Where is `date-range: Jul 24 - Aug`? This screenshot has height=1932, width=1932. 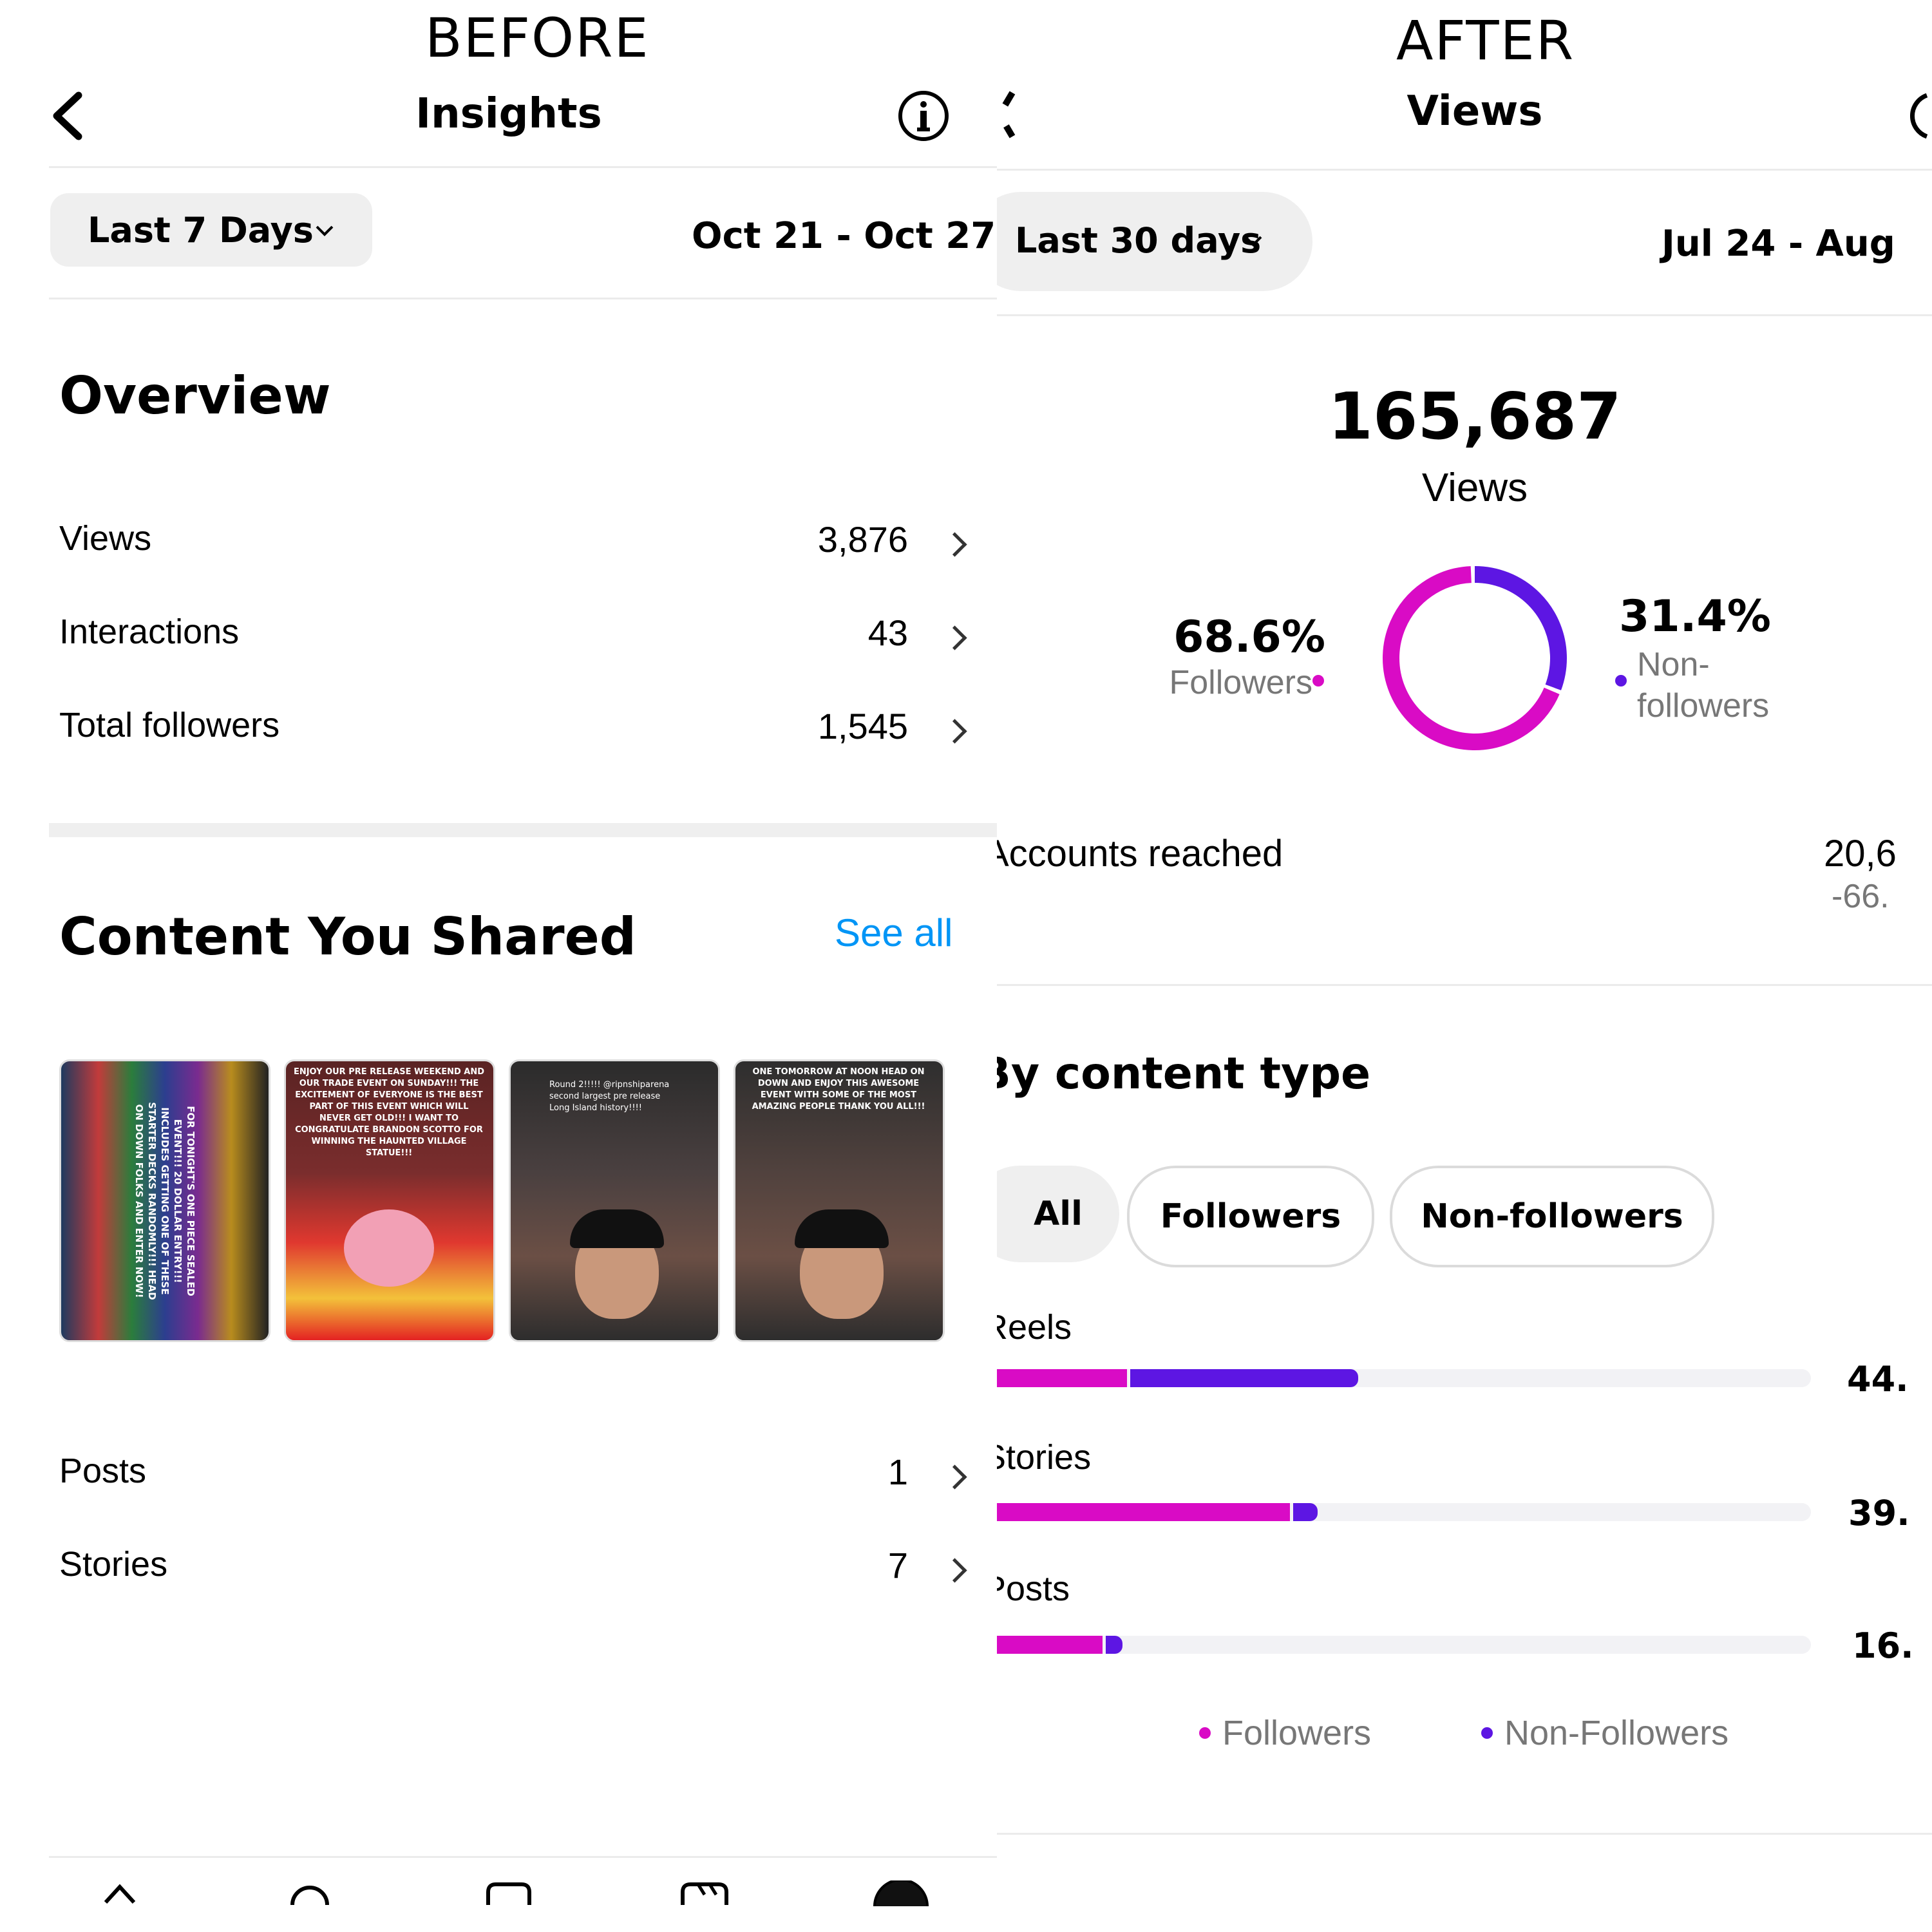
date-range: Jul 24 - Aug is located at coordinates (1779, 244).